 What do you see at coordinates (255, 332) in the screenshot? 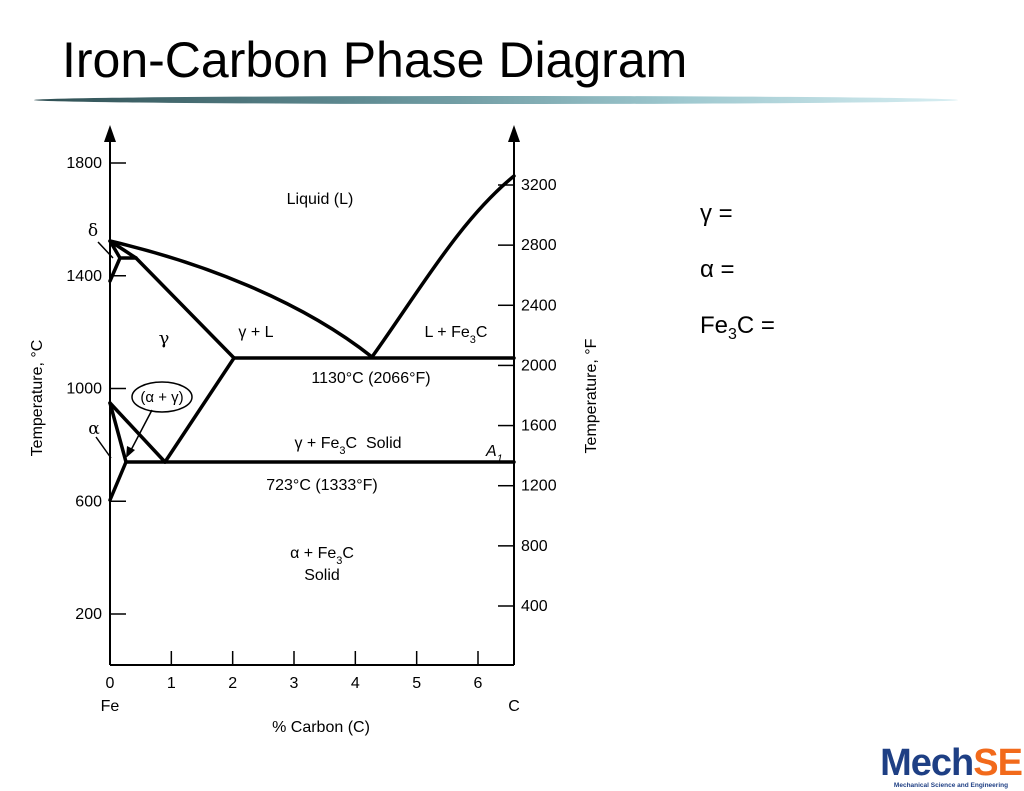
I see `region-gamma-liquid: γ + L` at bounding box center [255, 332].